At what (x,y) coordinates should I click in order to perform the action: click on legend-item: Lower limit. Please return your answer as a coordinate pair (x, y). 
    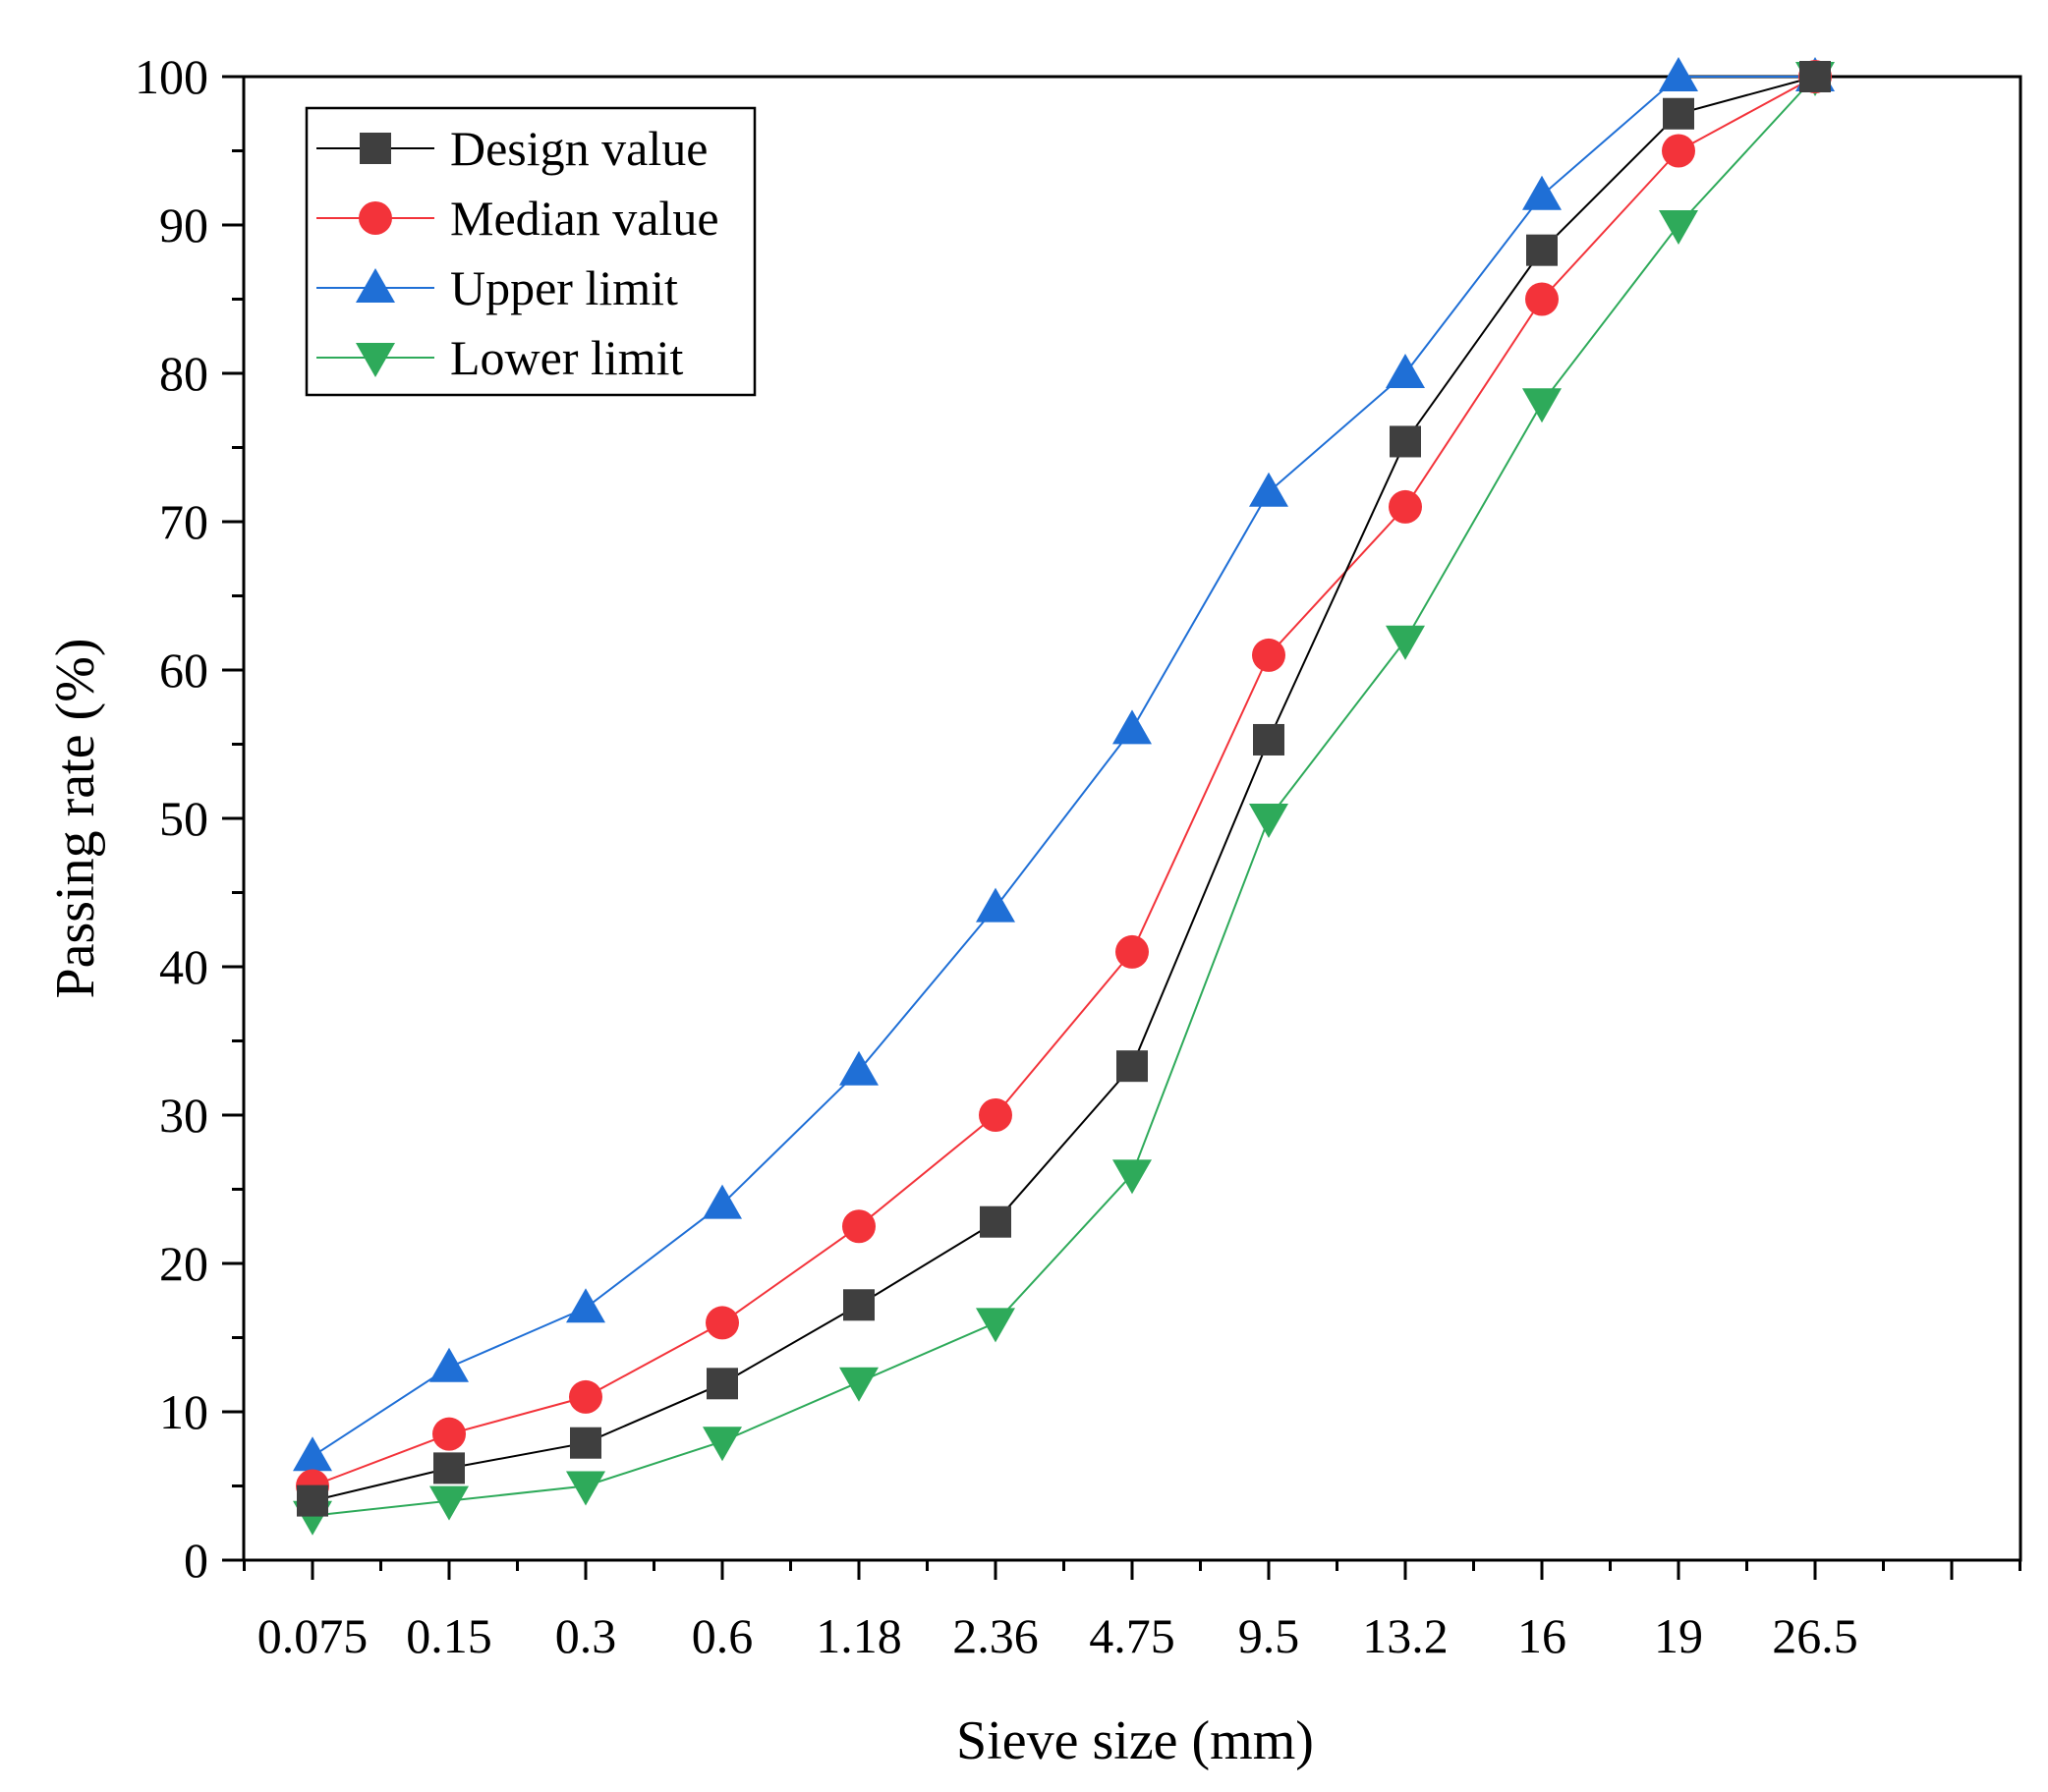
    Looking at the image, I should click on (500, 357).